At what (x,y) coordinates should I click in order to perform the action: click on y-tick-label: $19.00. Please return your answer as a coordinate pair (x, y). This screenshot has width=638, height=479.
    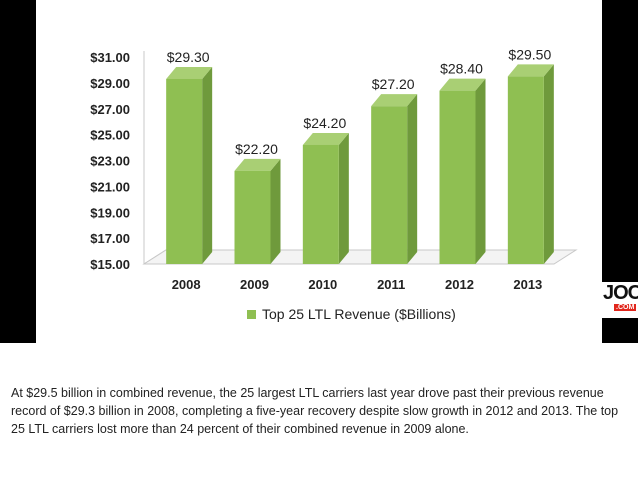
    Looking at the image, I should click on (110, 212).